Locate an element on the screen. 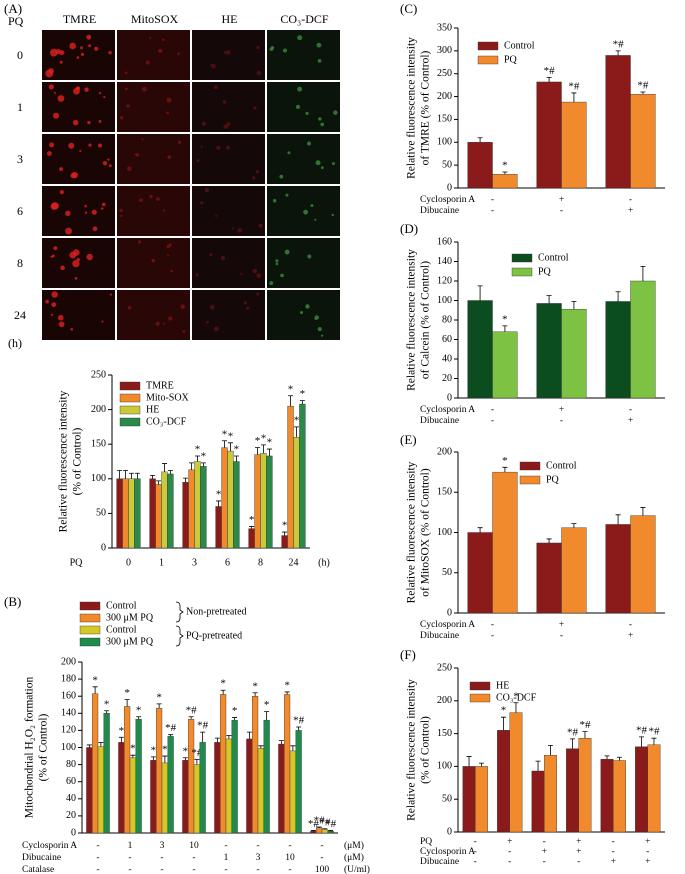 This screenshot has height=874, width=685. condition-name: PQ is located at coordinates (426, 842).